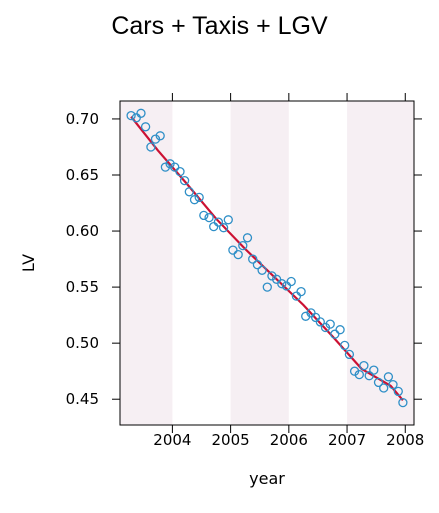 The image size is (439, 513). I want to click on y-tick-label: 0.45, so click(82, 399).